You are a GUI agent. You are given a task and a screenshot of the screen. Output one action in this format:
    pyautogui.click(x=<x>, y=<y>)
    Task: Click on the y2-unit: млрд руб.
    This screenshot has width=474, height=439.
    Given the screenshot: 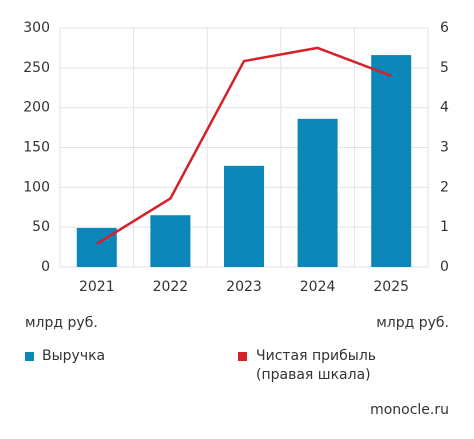 What is the action you would take?
    pyautogui.click(x=412, y=323)
    